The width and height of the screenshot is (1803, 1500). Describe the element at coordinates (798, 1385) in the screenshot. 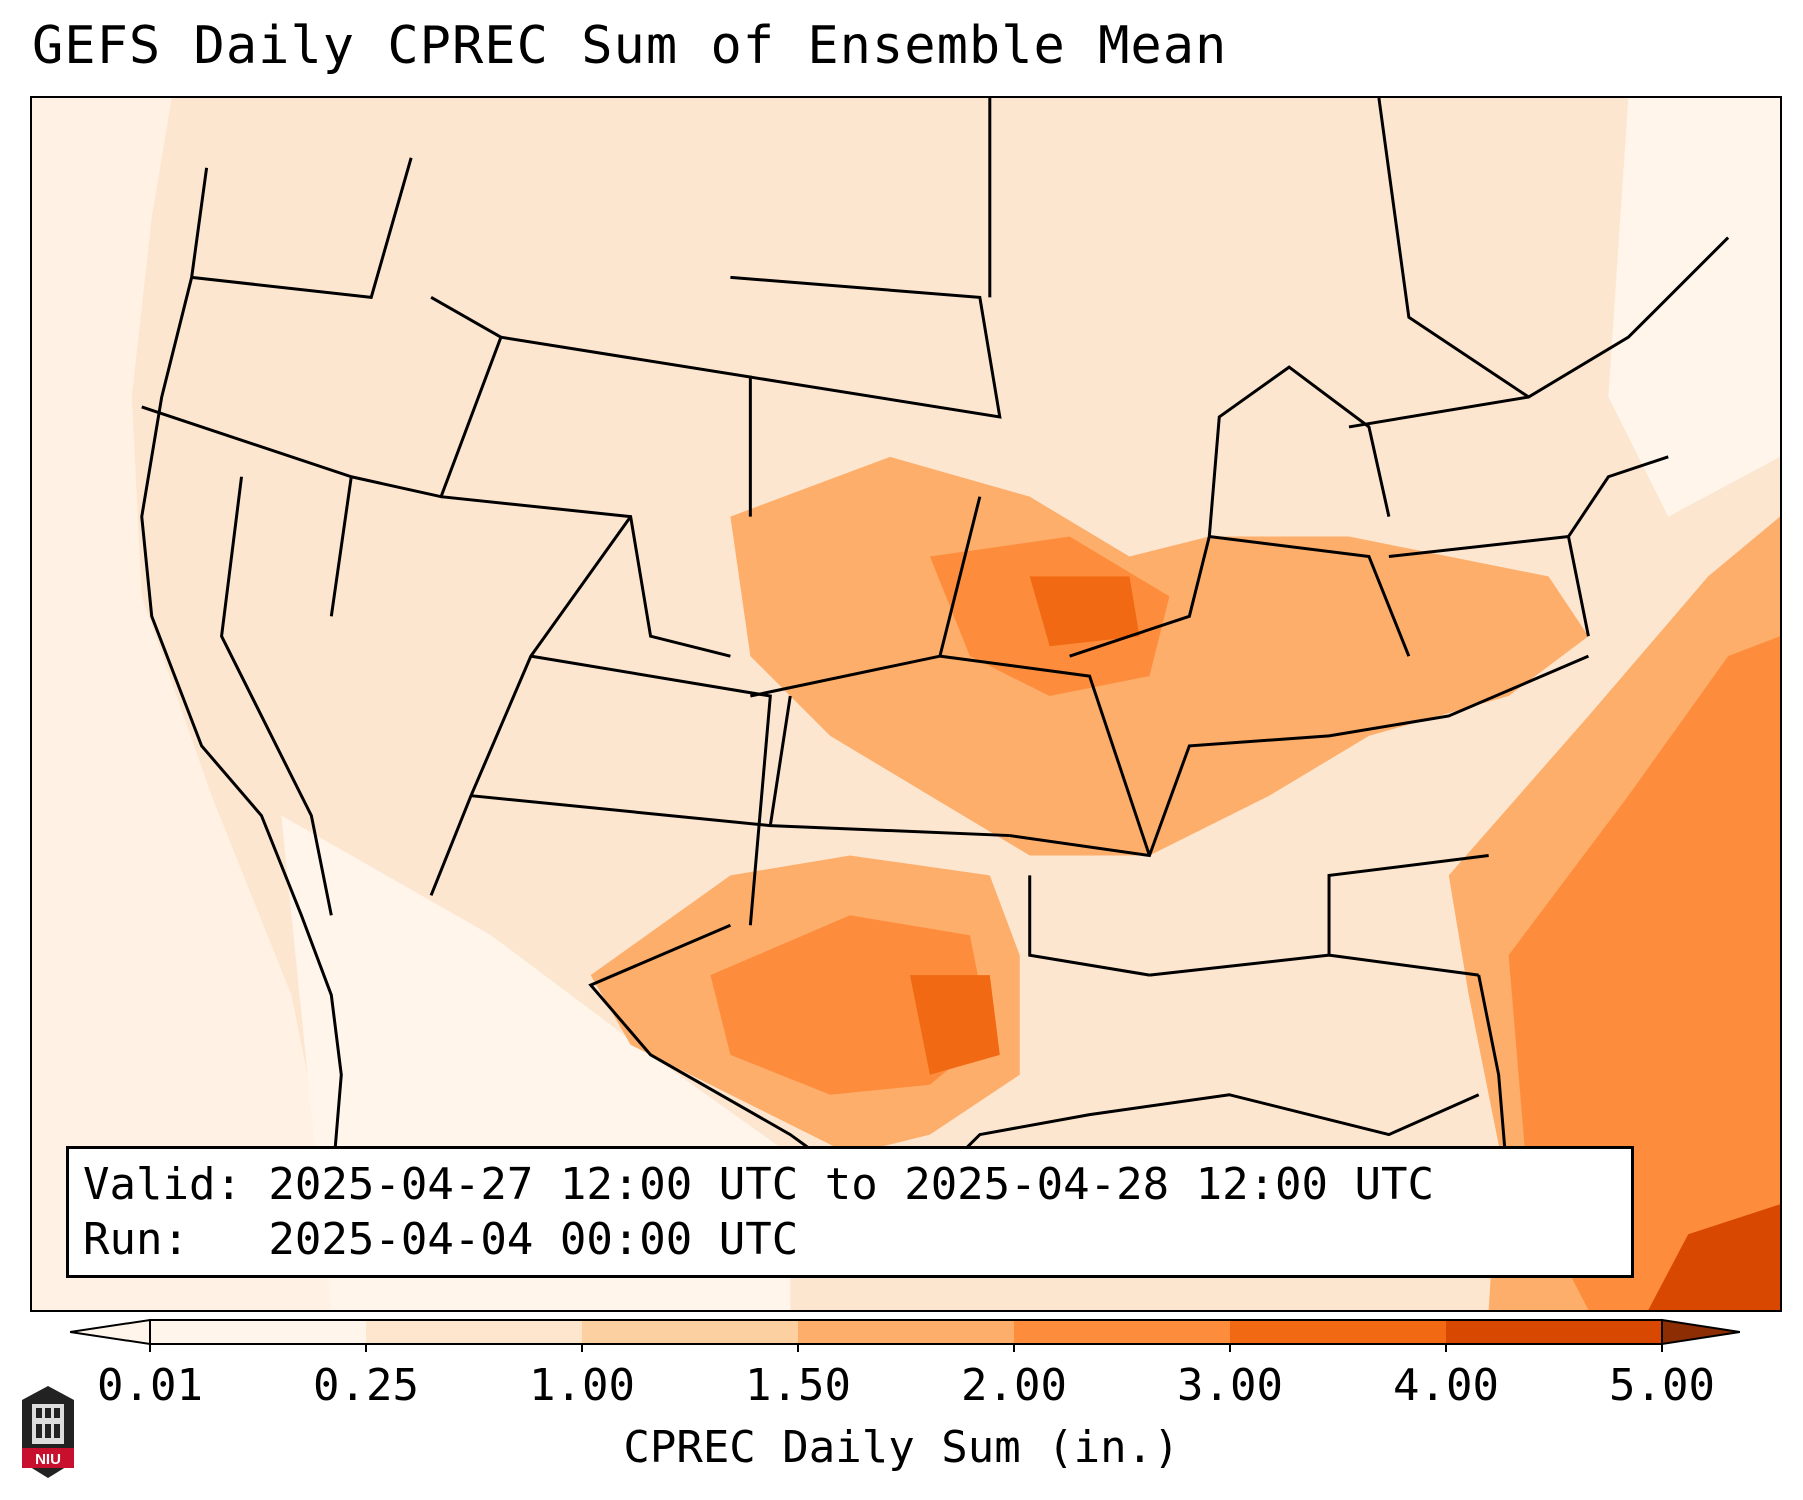

I see `tick-label-3: 1.50` at that location.